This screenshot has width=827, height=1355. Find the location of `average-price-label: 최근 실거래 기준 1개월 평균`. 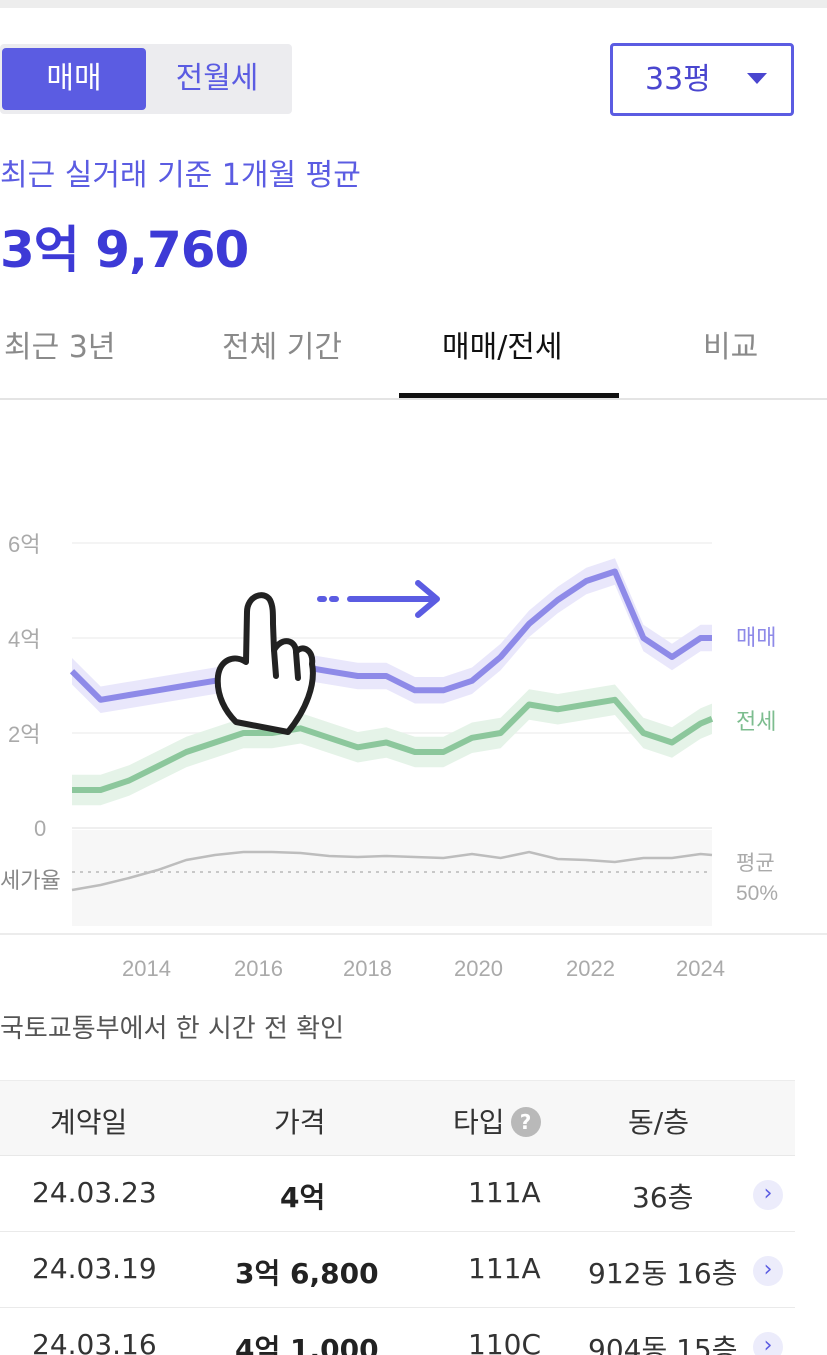

average-price-label: 최근 실거래 기준 1개월 평균 is located at coordinates (180, 175).